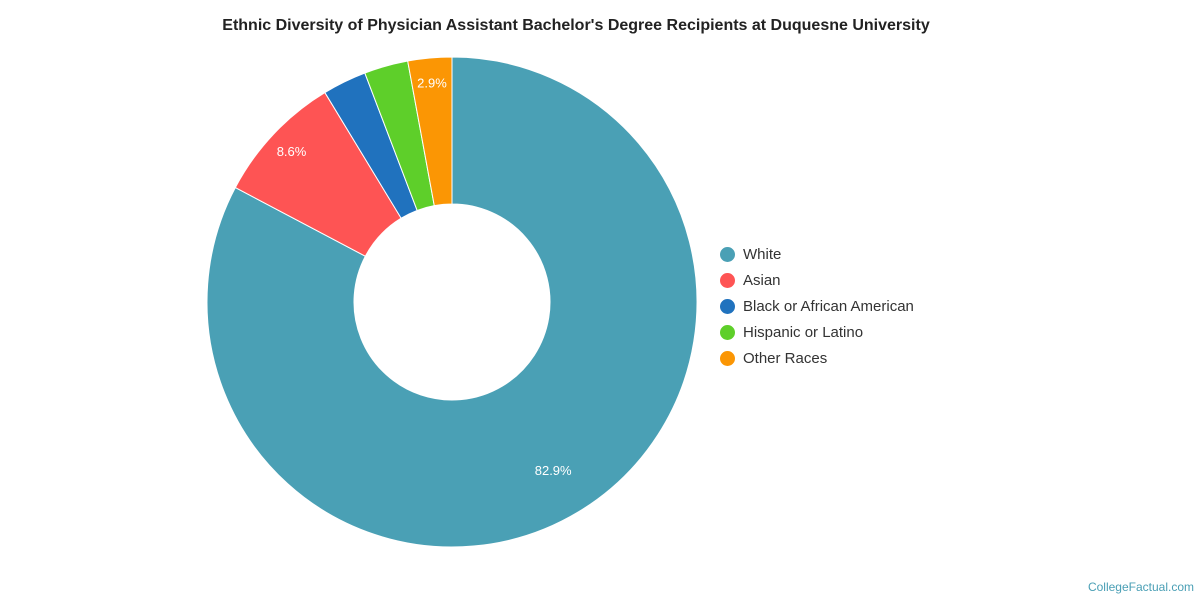  What do you see at coordinates (817, 254) in the screenshot?
I see `legend-item-white: White` at bounding box center [817, 254].